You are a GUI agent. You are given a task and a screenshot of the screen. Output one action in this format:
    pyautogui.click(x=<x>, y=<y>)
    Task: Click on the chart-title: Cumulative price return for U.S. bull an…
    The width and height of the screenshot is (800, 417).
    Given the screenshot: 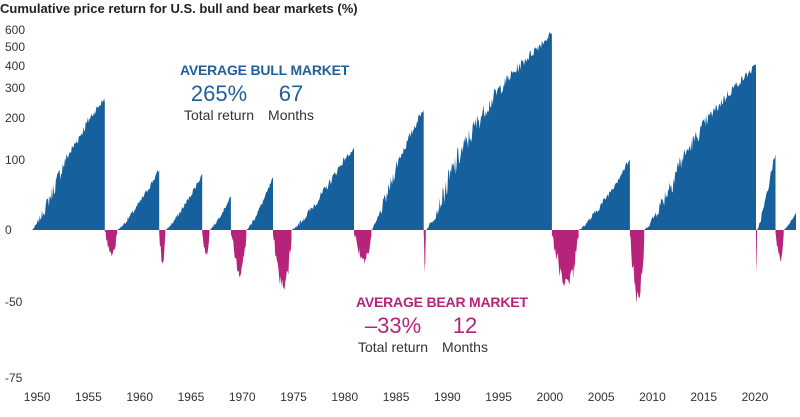 What is the action you would take?
    pyautogui.click(x=179, y=8)
    